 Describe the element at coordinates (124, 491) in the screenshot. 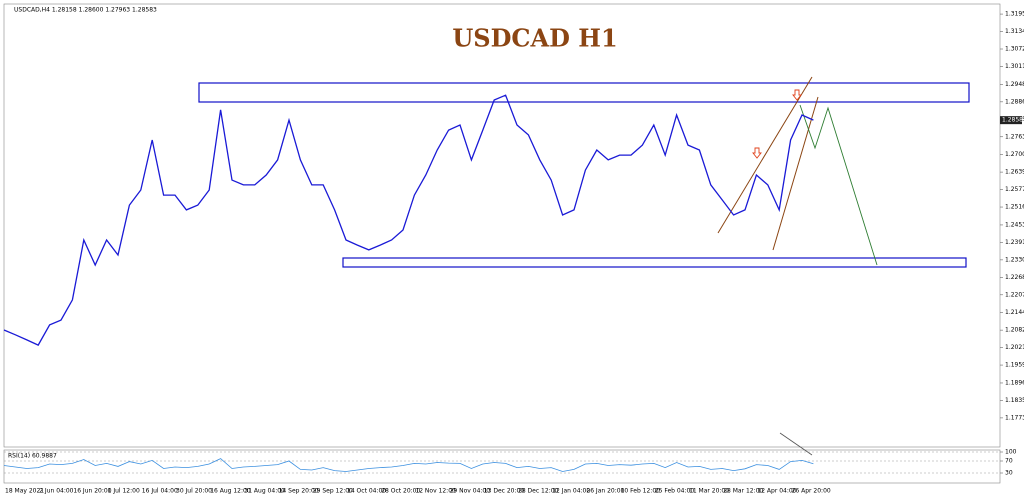

I see `x-tick-label: 1 Jul 12:00` at that location.